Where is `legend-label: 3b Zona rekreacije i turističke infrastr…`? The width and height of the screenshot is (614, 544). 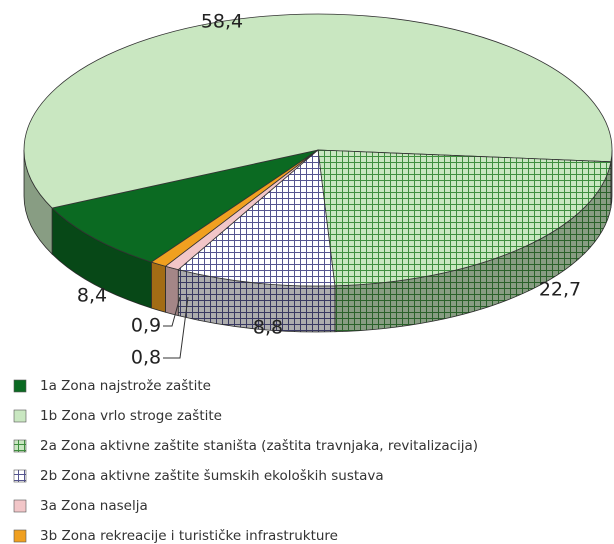 legend-label: 3b Zona rekreacije i turističke infrastr… is located at coordinates (189, 536).